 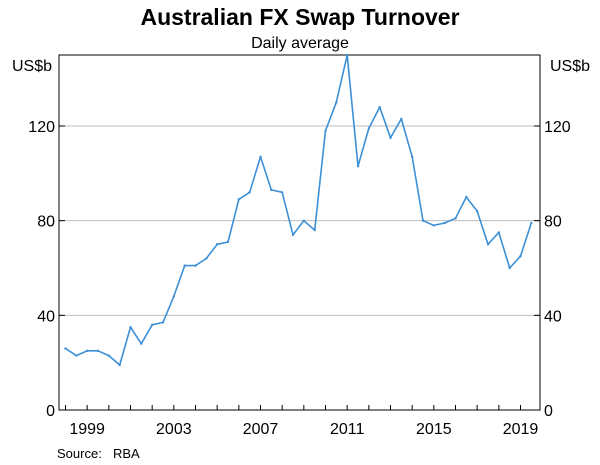 I want to click on y-tick-label-left-2: 80, so click(x=46, y=222).